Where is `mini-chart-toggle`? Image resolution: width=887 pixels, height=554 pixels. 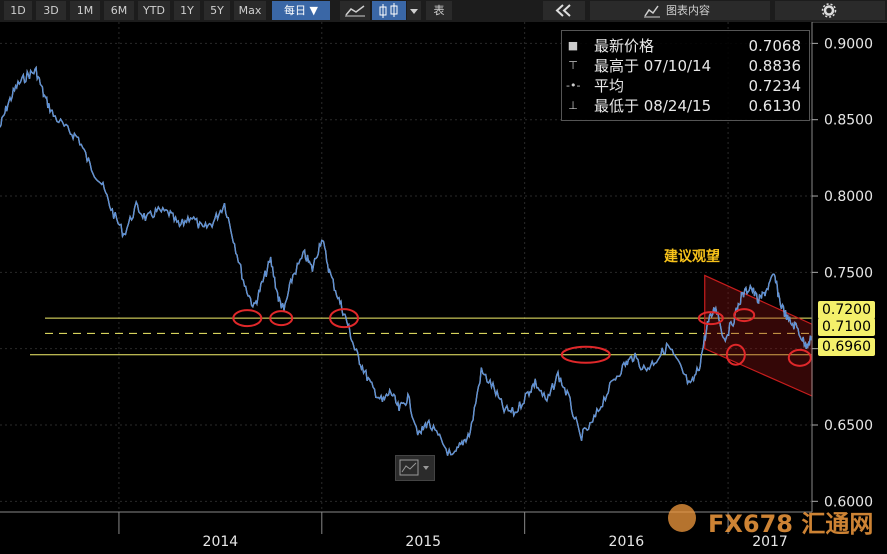 mini-chart-toggle is located at coordinates (415, 468).